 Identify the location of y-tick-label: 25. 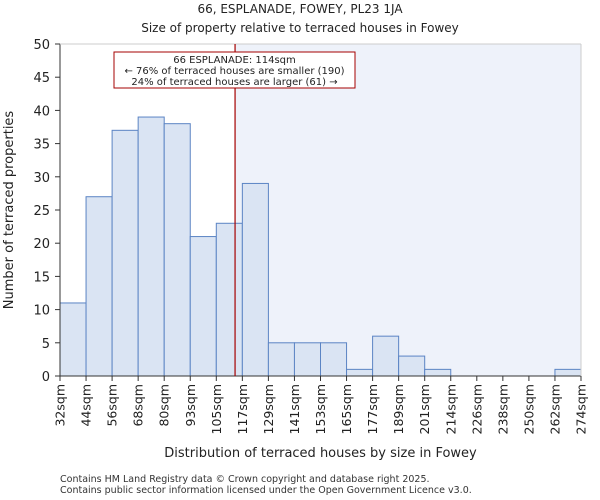
(41, 211).